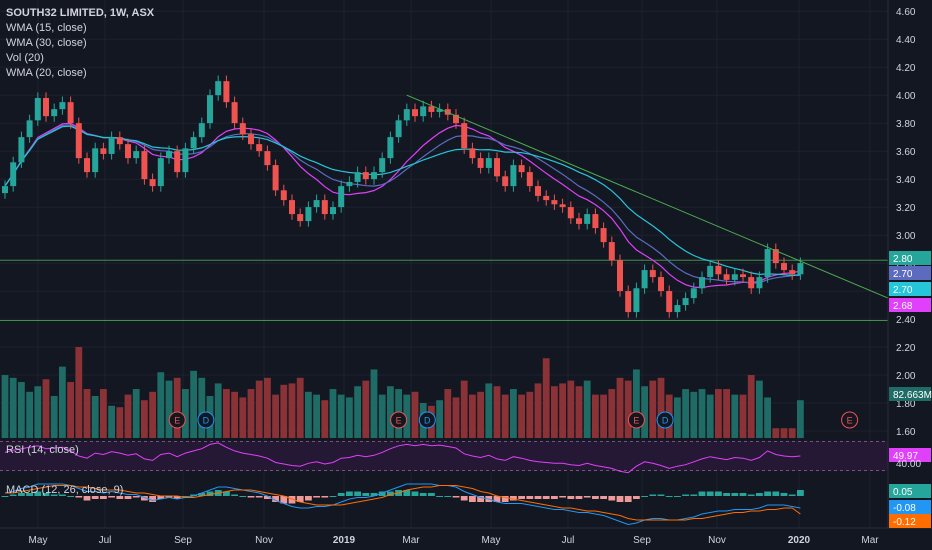 Image resolution: width=932 pixels, height=550 pixels. I want to click on x-tick-label: May, so click(491, 540).